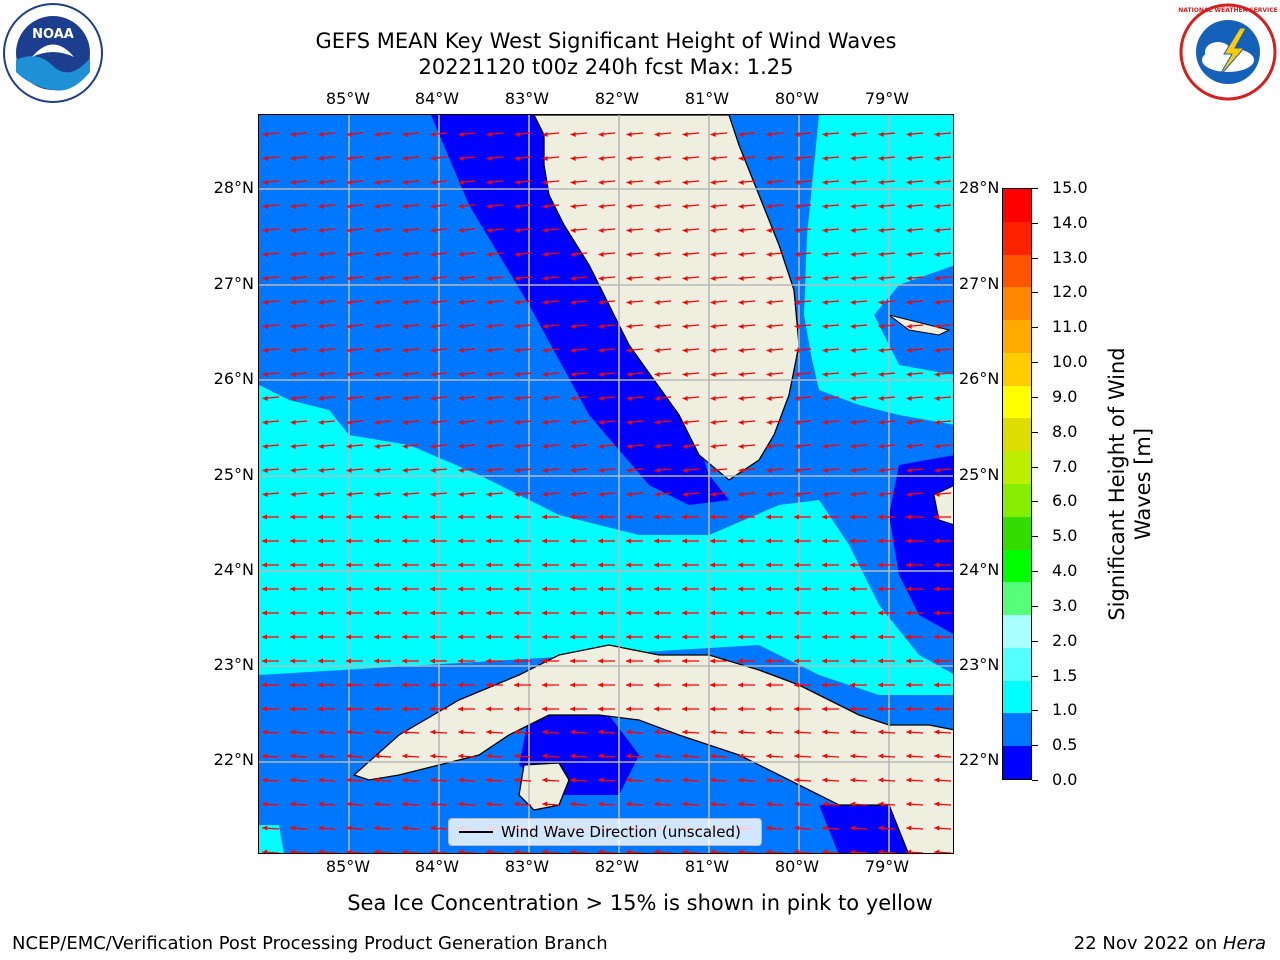 The width and height of the screenshot is (1280, 960). What do you see at coordinates (1070, 362) in the screenshot?
I see `colorbar-tick-label: 10.0` at bounding box center [1070, 362].